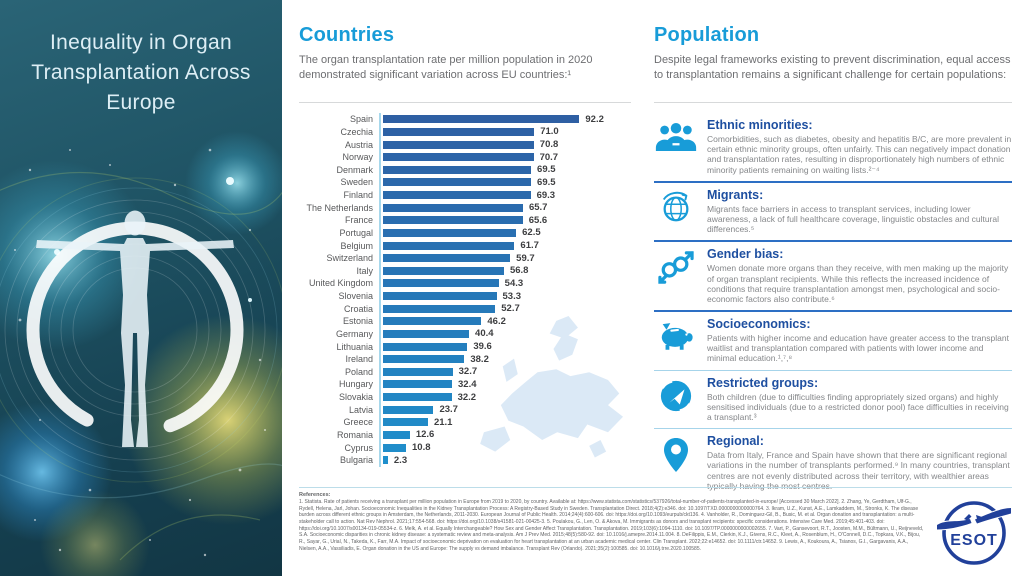  Describe the element at coordinates (467, 384) in the screenshot. I see `bar-value: 32.4` at that location.